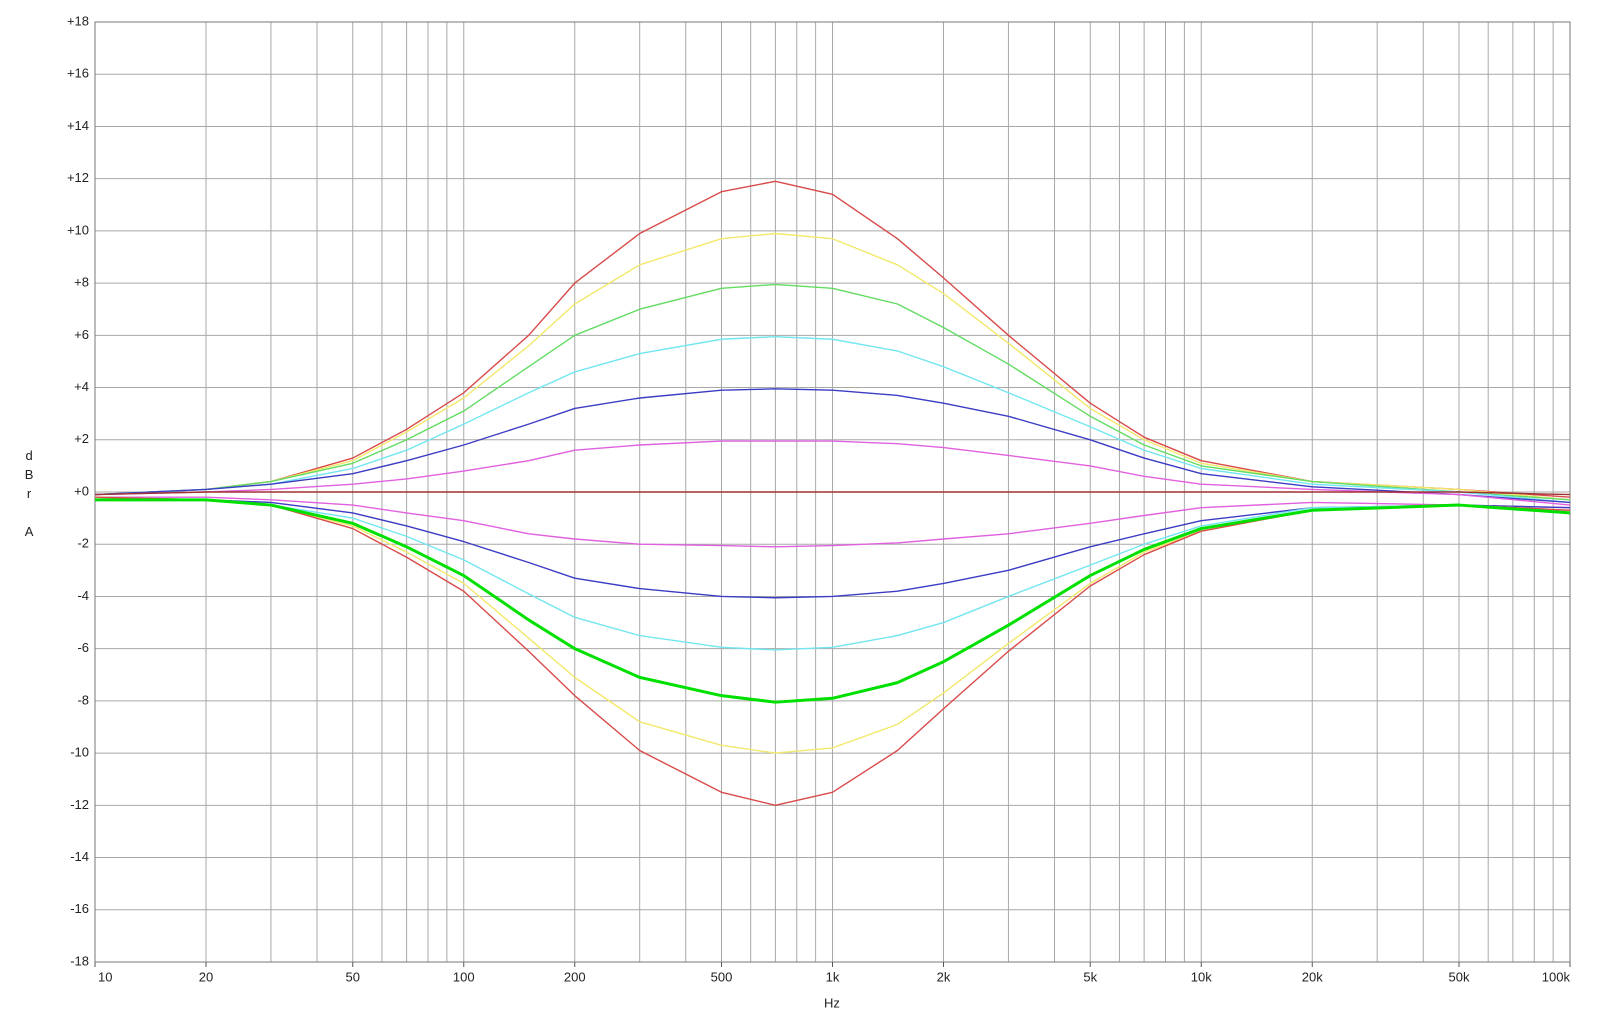 The height and width of the screenshot is (1020, 1600). I want to click on y-tick-label: -8, so click(83, 699).